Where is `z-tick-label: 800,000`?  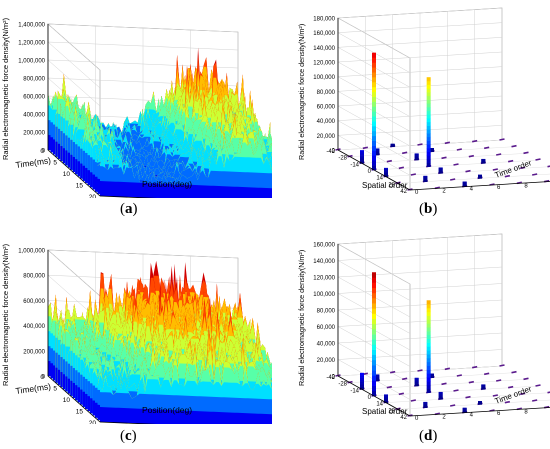
z-tick-label: 800,000 is located at coordinates (34, 277).